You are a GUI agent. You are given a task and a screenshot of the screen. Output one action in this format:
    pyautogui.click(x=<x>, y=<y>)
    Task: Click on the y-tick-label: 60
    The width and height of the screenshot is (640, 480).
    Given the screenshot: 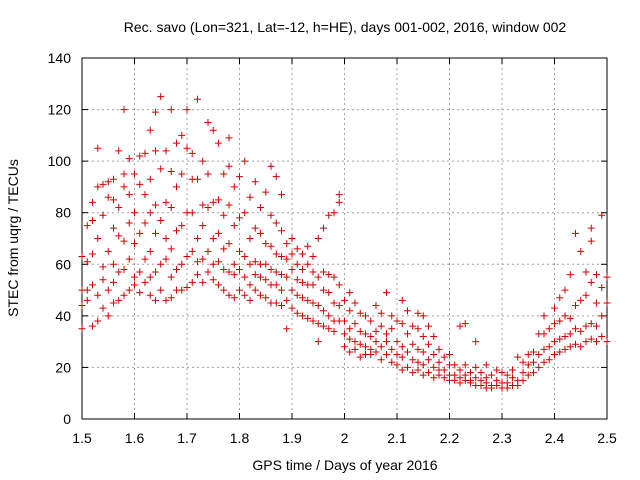 What is the action you would take?
    pyautogui.click(x=63, y=264)
    